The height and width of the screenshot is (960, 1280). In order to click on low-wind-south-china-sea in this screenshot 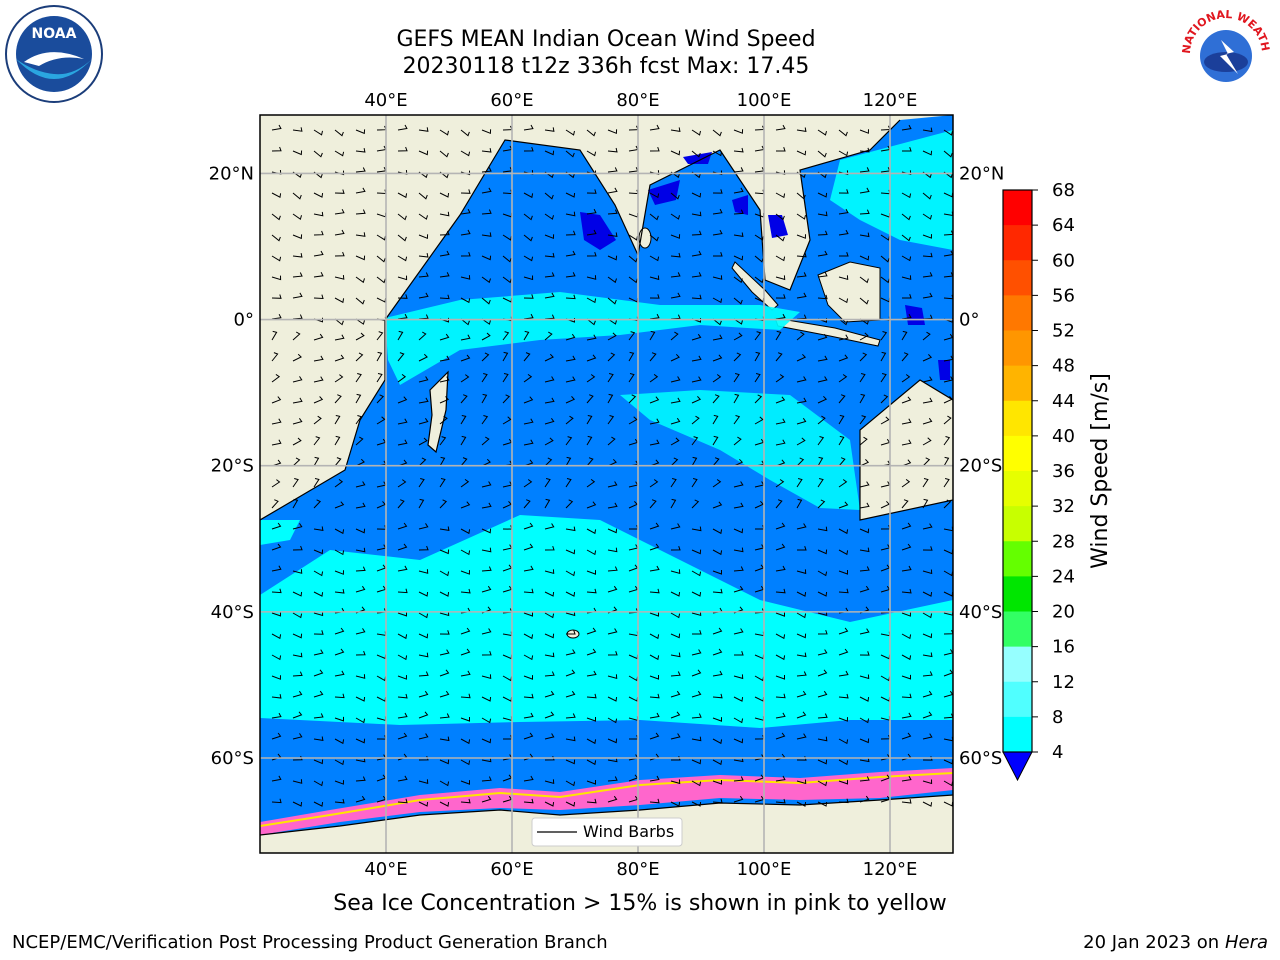, I will do `click(778, 226)`.